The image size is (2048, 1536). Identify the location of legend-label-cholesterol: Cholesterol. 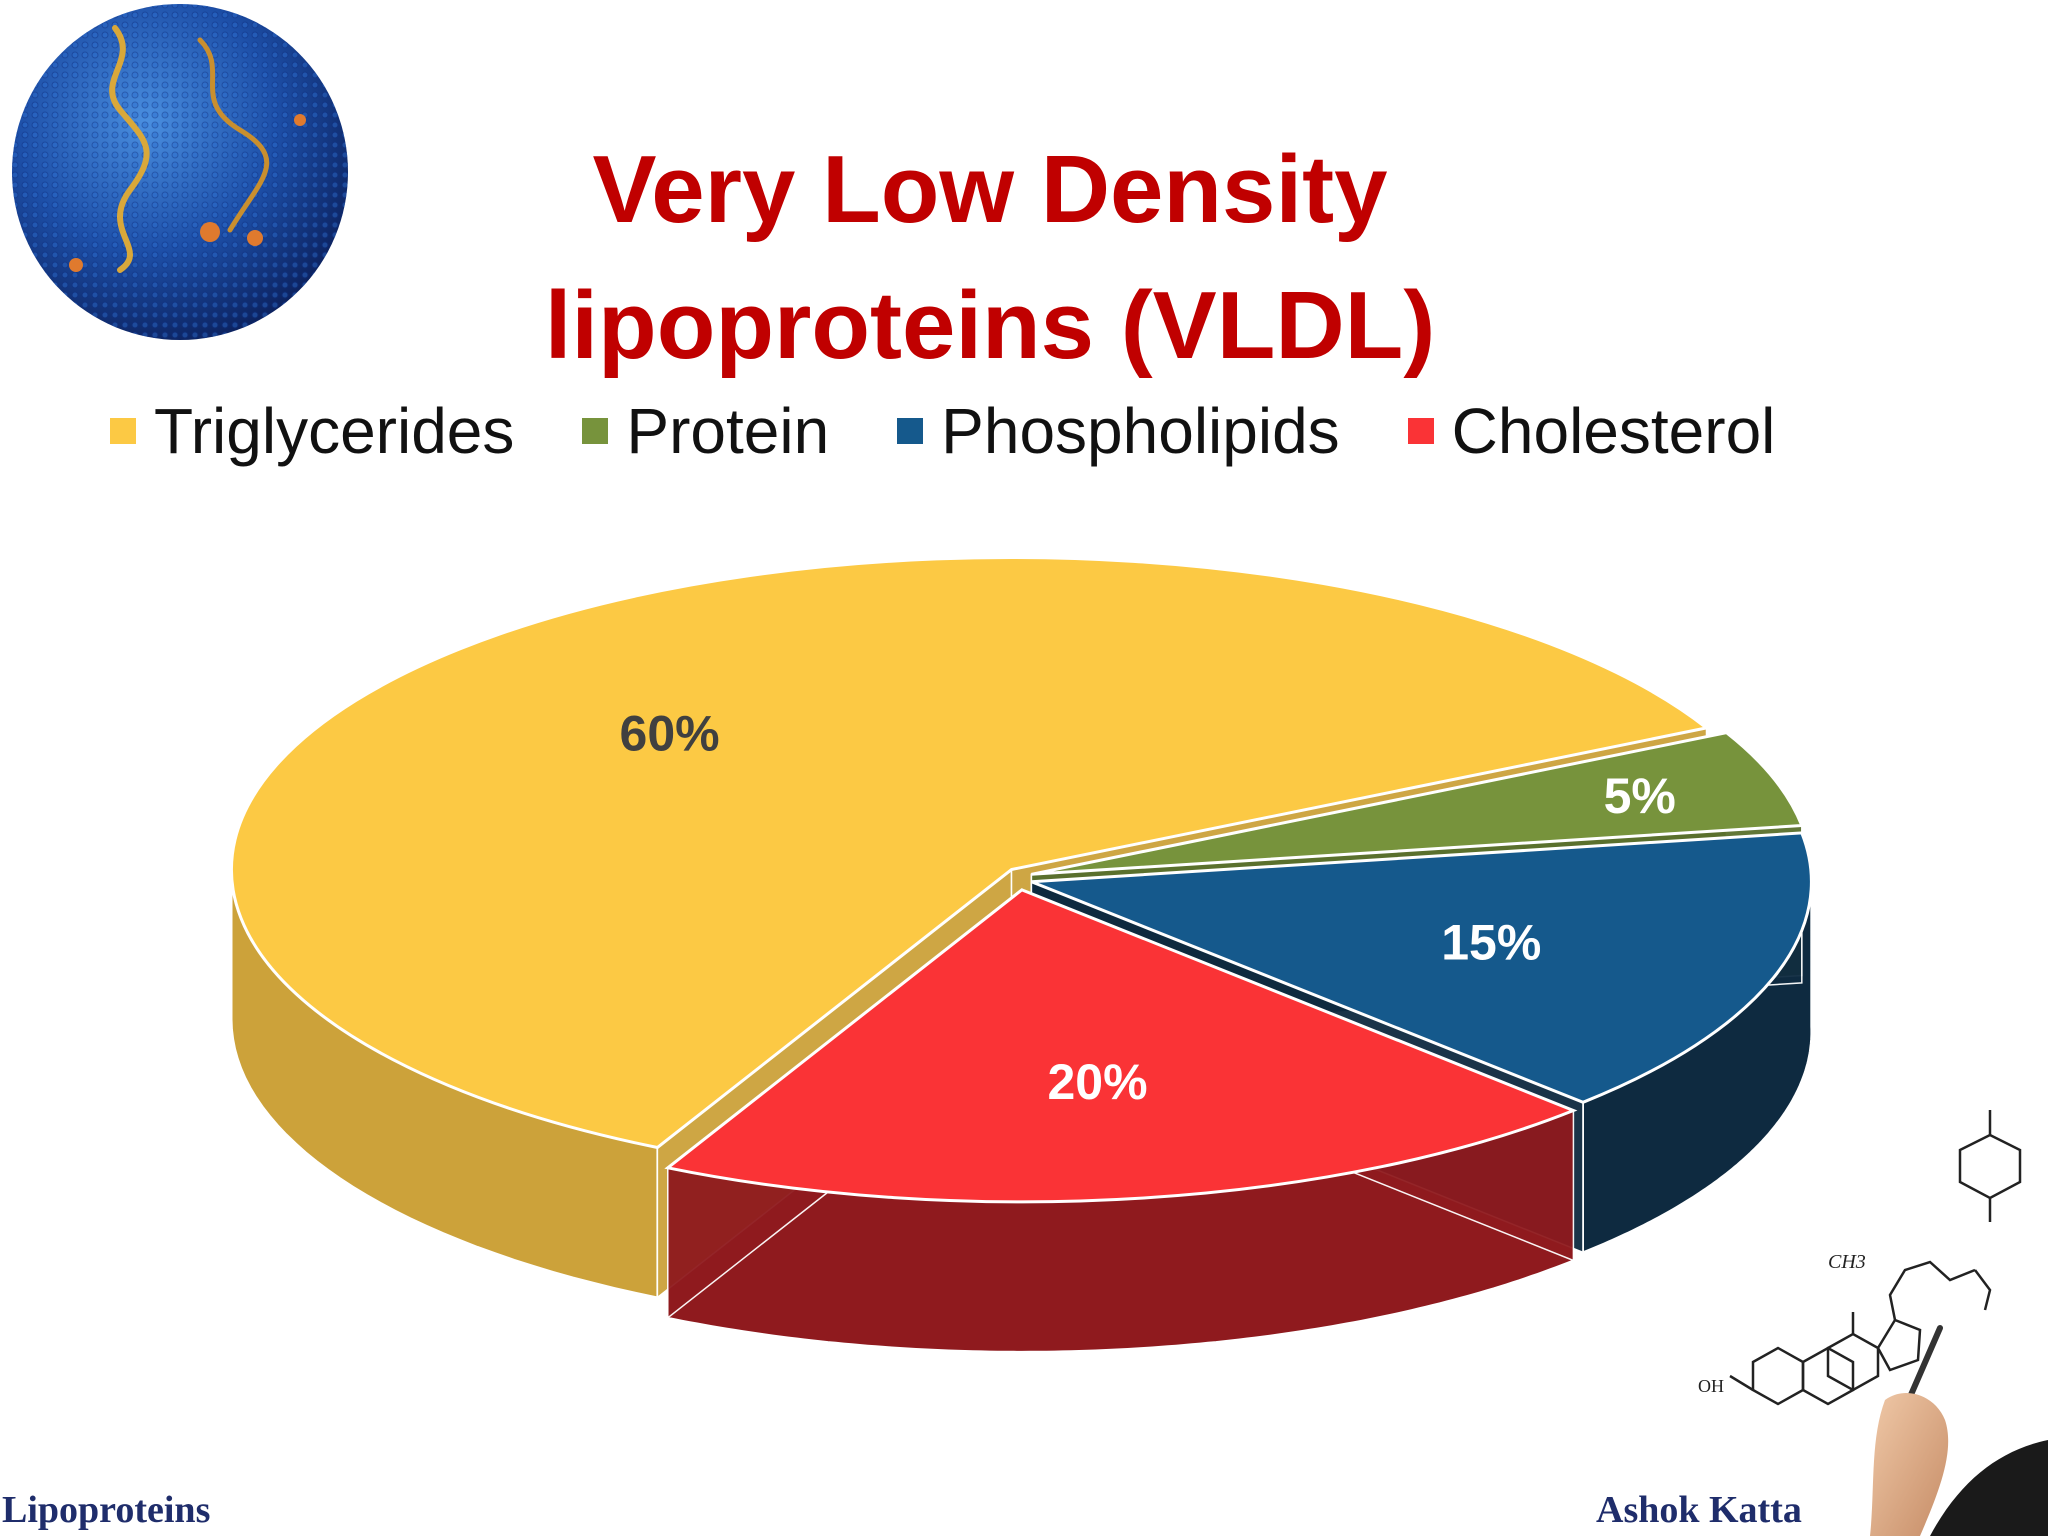
(1613, 431).